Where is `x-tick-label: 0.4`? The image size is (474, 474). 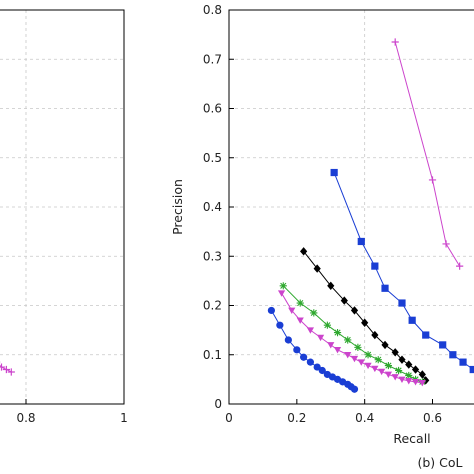
x-tick-label: 0.4 is located at coordinates (364, 418).